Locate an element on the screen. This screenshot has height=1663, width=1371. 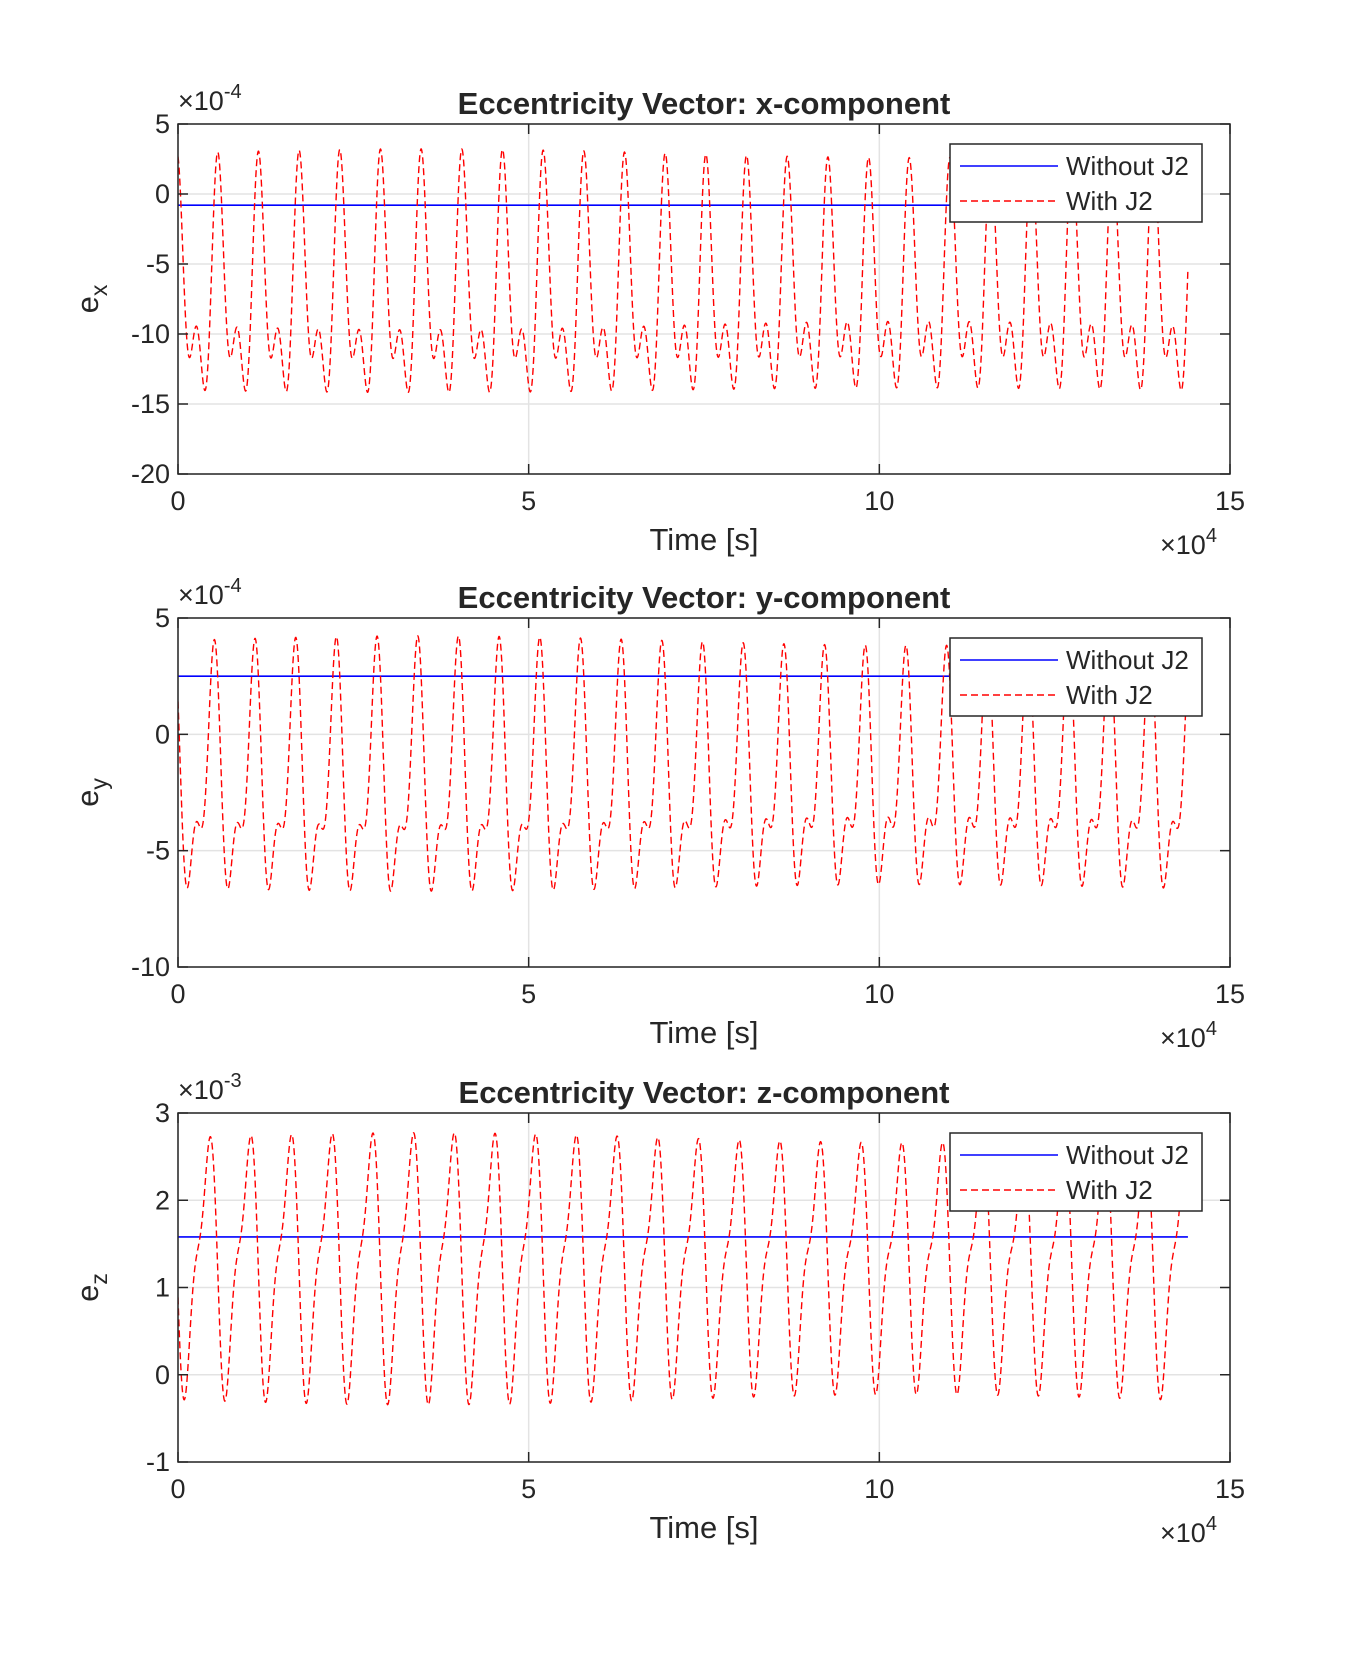
y-axis-label-subscript: y is located at coordinates (99, 784).